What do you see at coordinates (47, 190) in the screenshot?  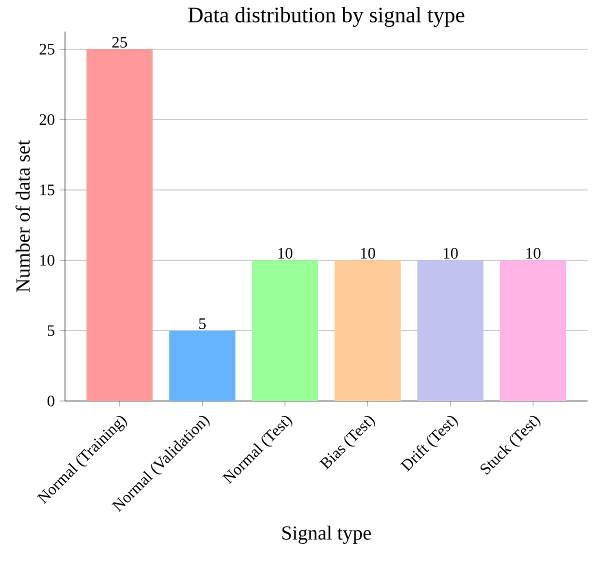 I see `y-tick-label: 15` at bounding box center [47, 190].